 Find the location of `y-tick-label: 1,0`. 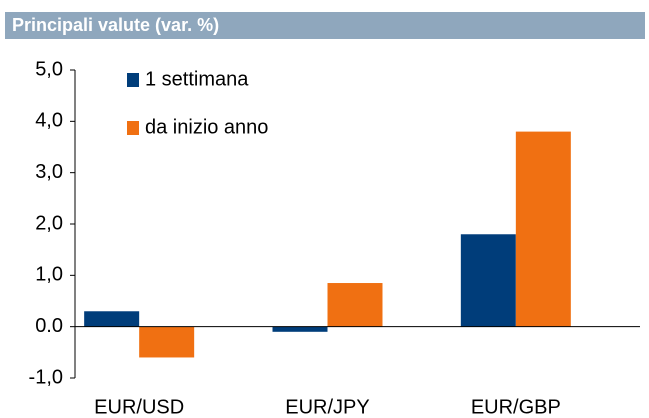

y-tick-label: 1,0 is located at coordinates (49, 275).